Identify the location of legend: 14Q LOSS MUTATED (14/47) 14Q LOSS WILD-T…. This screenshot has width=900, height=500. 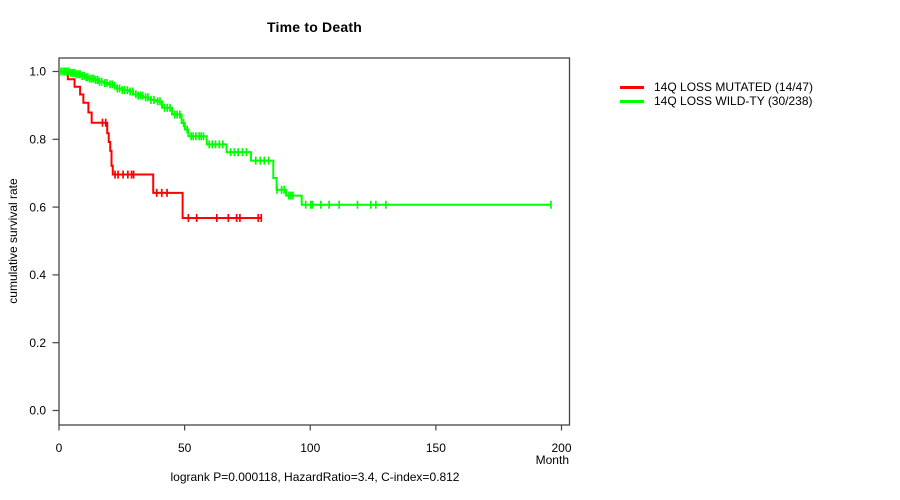
(716, 94).